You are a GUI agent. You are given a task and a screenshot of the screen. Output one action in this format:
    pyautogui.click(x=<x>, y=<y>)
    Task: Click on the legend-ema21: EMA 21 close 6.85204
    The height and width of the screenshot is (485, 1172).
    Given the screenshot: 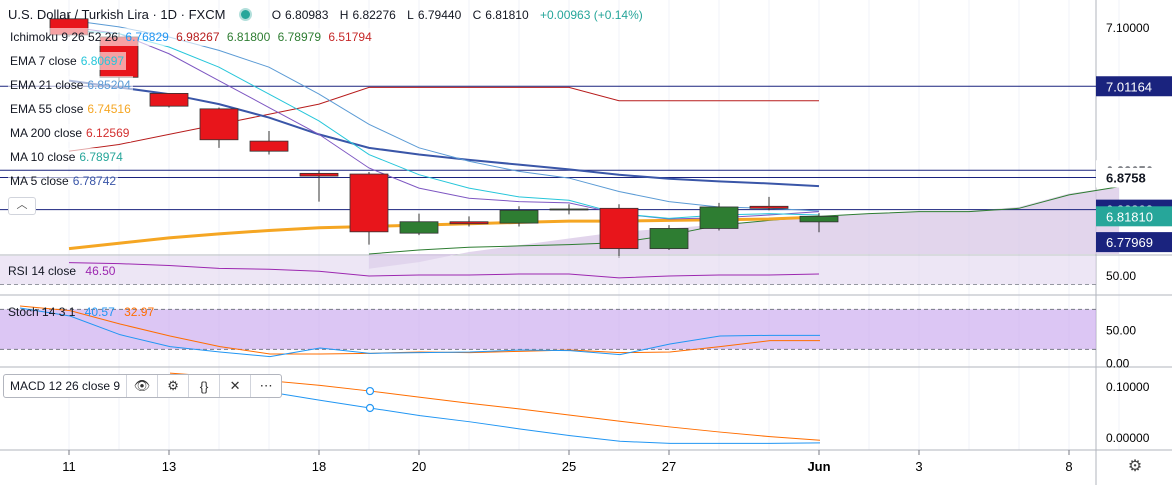 What is the action you would take?
    pyautogui.click(x=70, y=85)
    